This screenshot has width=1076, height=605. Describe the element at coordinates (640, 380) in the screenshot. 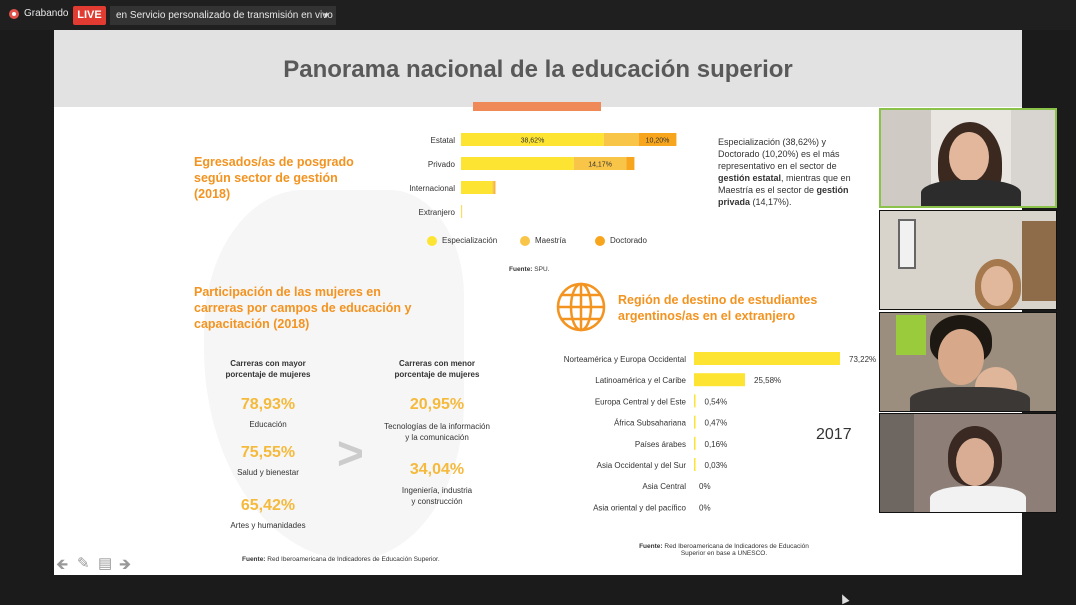

I see `category-label: Latinoamérica y el Caribe` at that location.